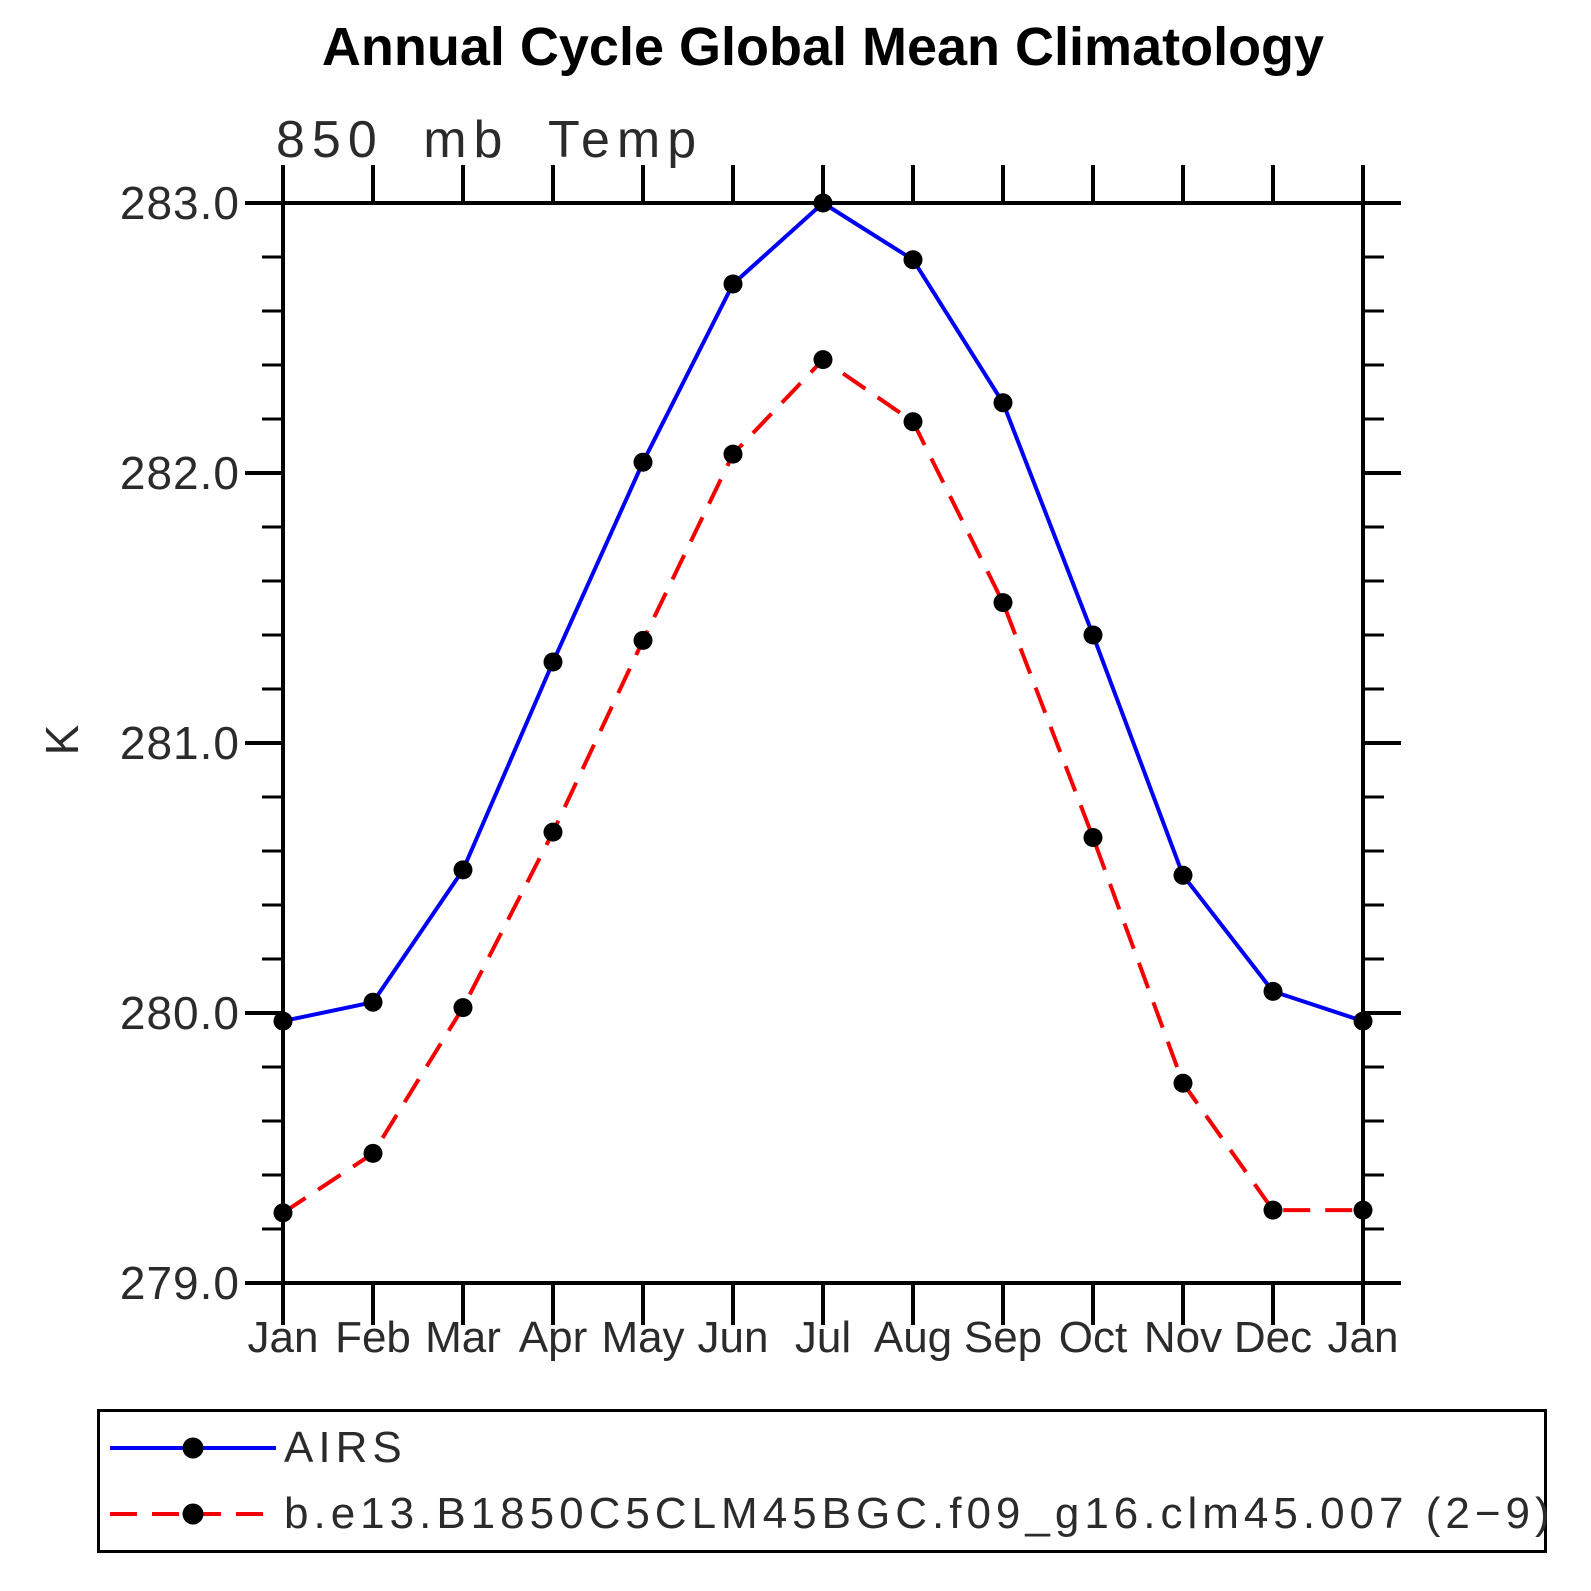 This screenshot has height=1591, width=1591. Describe the element at coordinates (642, 1337) in the screenshot. I see `x-tick-label: May` at that location.